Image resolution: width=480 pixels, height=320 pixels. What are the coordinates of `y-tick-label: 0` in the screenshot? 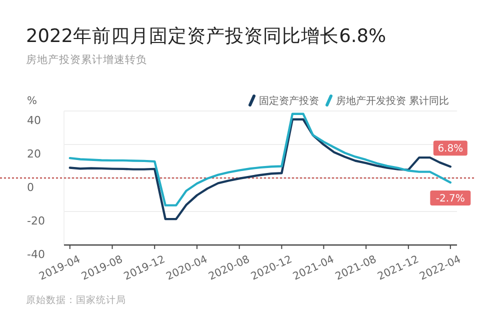 It's located at (30, 187).